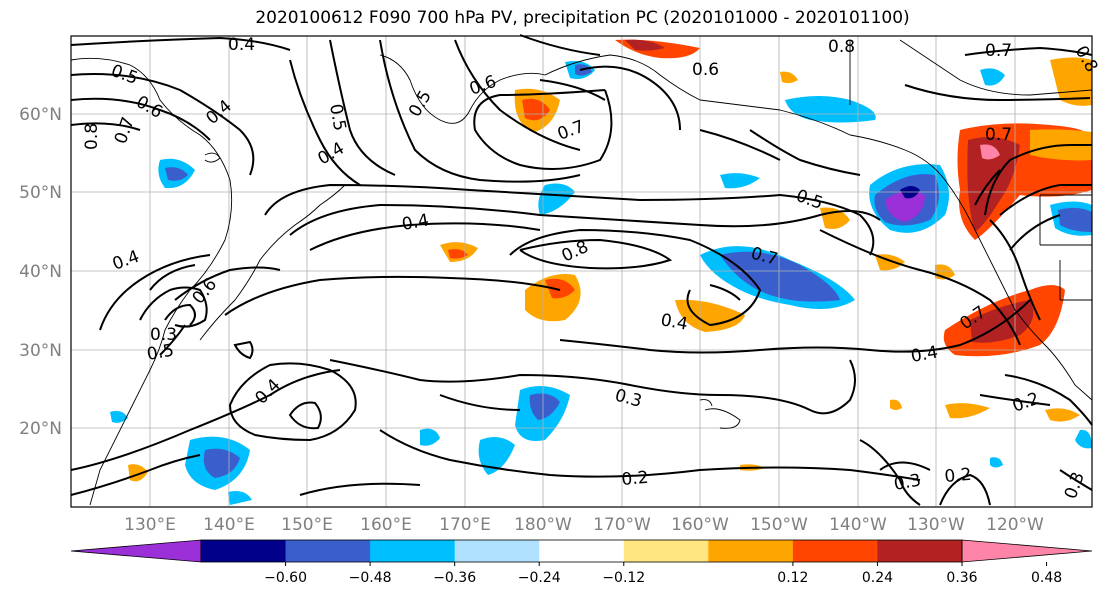 The image size is (1105, 601). What do you see at coordinates (779, 525) in the screenshot?
I see `lon-label: 150°W` at bounding box center [779, 525].